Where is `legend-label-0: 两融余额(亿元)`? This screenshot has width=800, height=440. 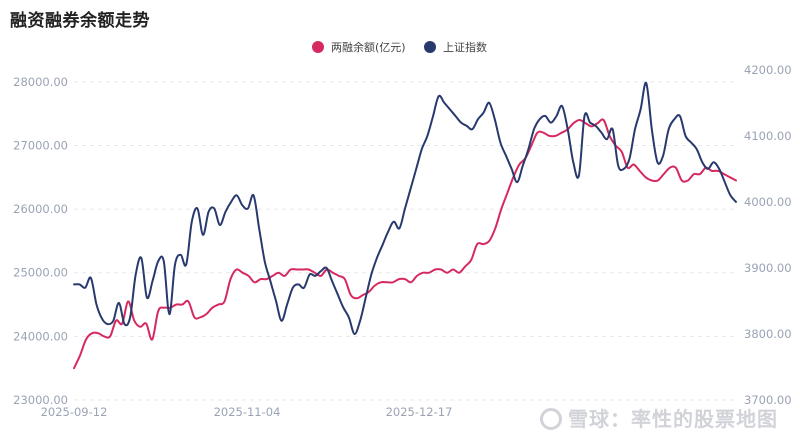 legend-label-0: 两融余额(亿元) is located at coordinates (368, 47).